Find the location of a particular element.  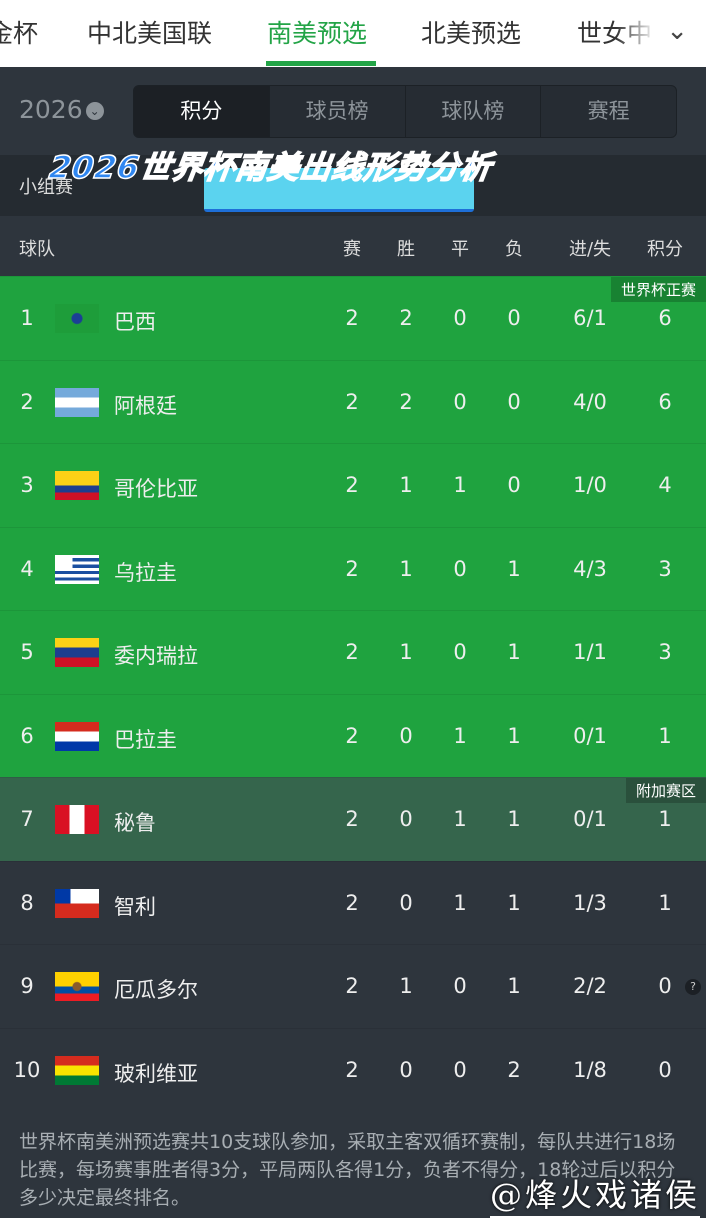

losses: 2 is located at coordinates (514, 1069).